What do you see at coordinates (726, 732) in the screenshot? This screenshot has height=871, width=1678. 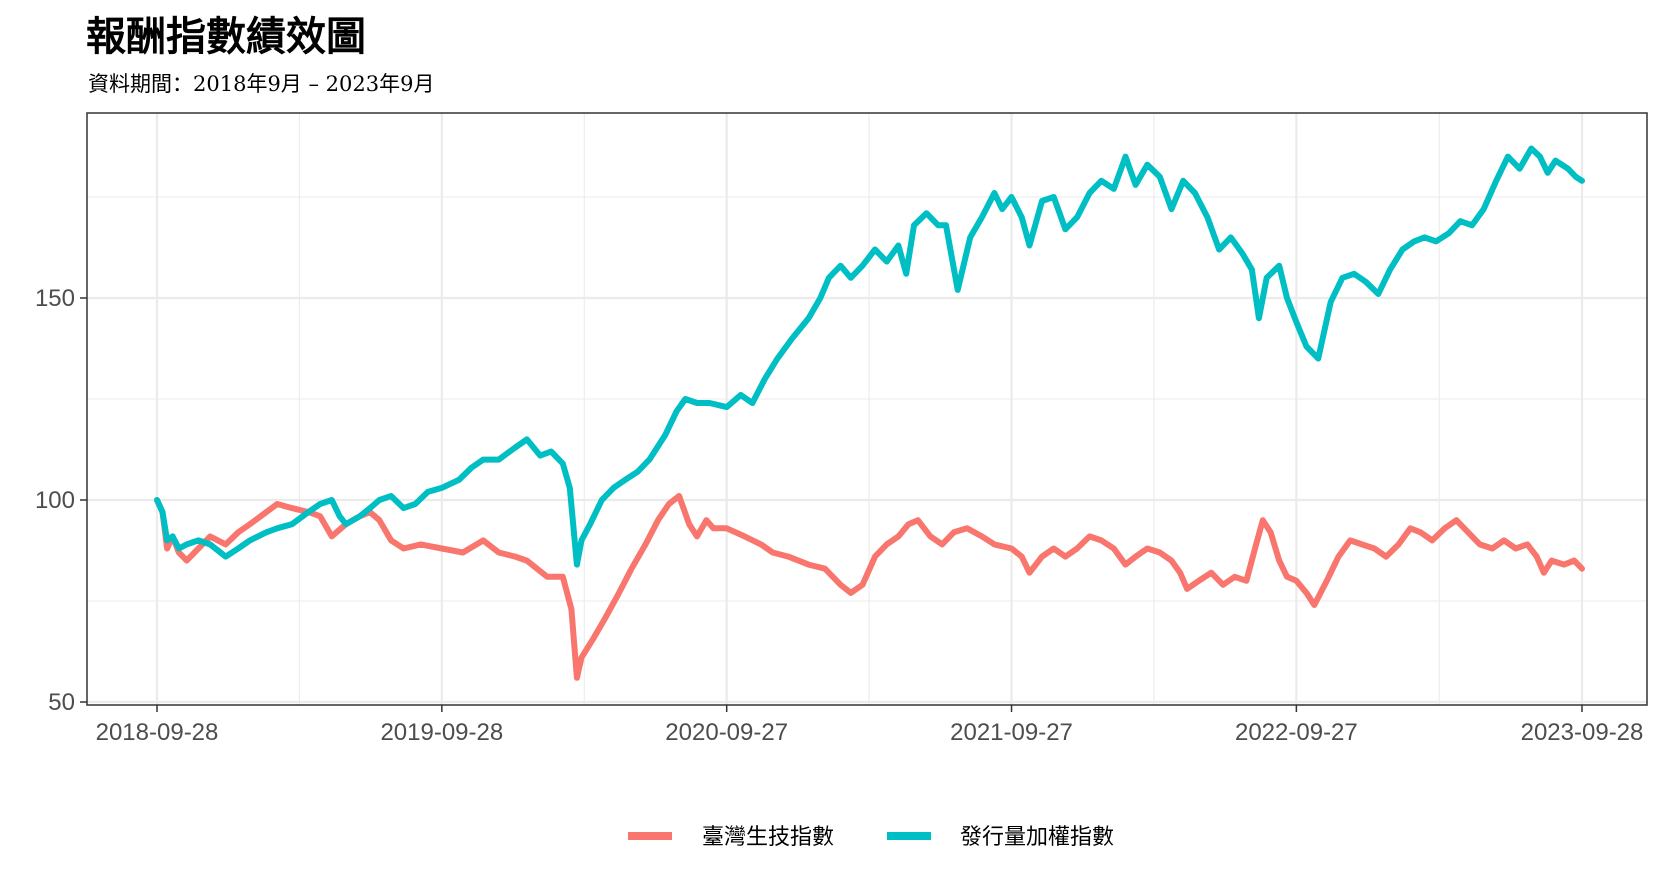 I see `x-tick-label: 2020-09-27` at bounding box center [726, 732].